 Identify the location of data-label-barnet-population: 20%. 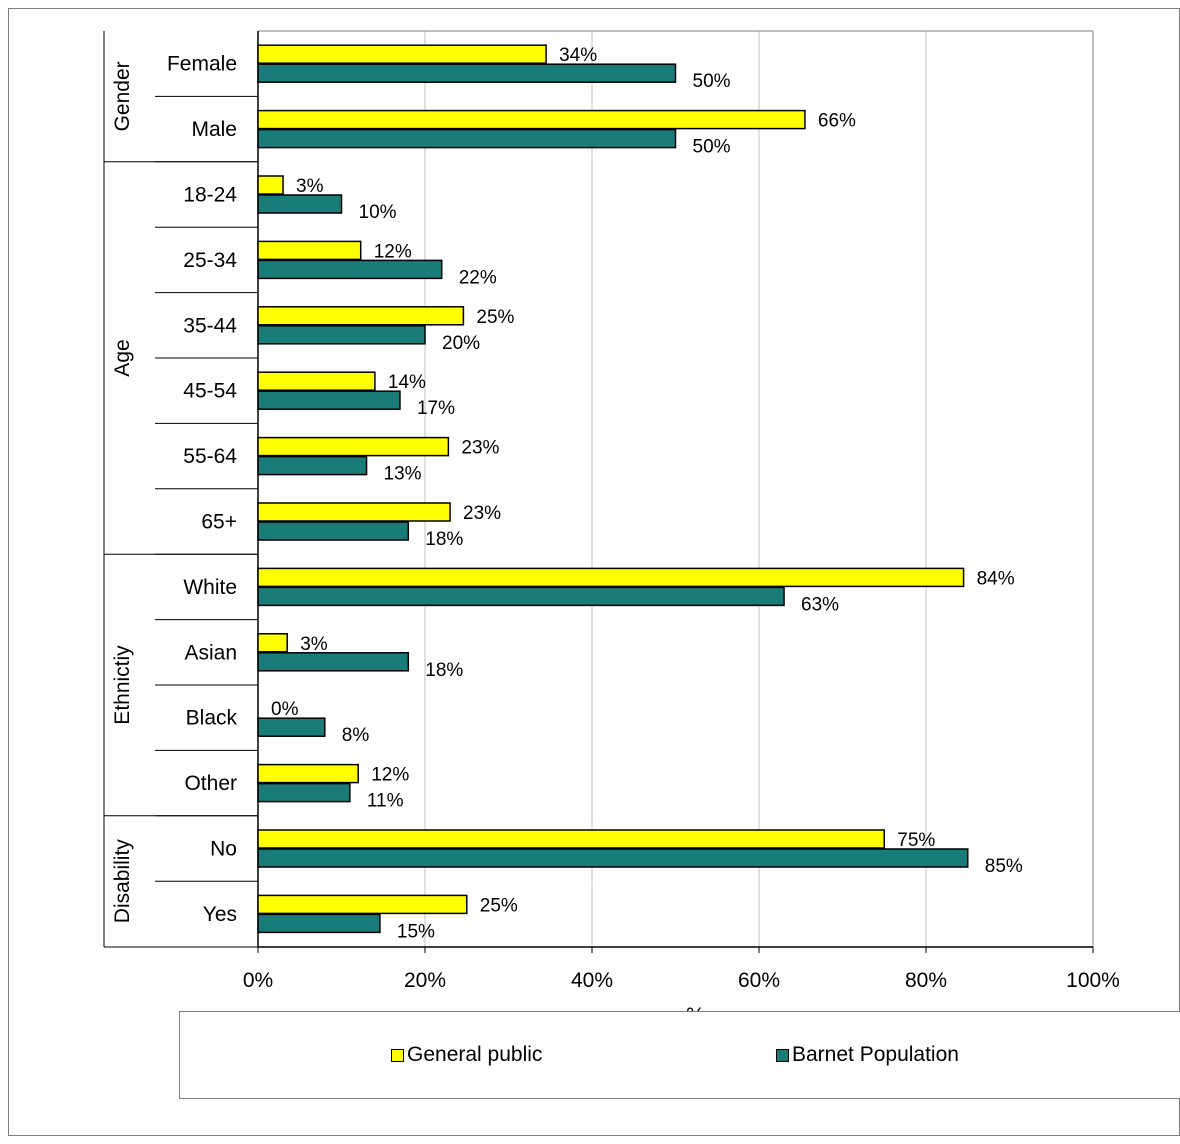
(461, 343).